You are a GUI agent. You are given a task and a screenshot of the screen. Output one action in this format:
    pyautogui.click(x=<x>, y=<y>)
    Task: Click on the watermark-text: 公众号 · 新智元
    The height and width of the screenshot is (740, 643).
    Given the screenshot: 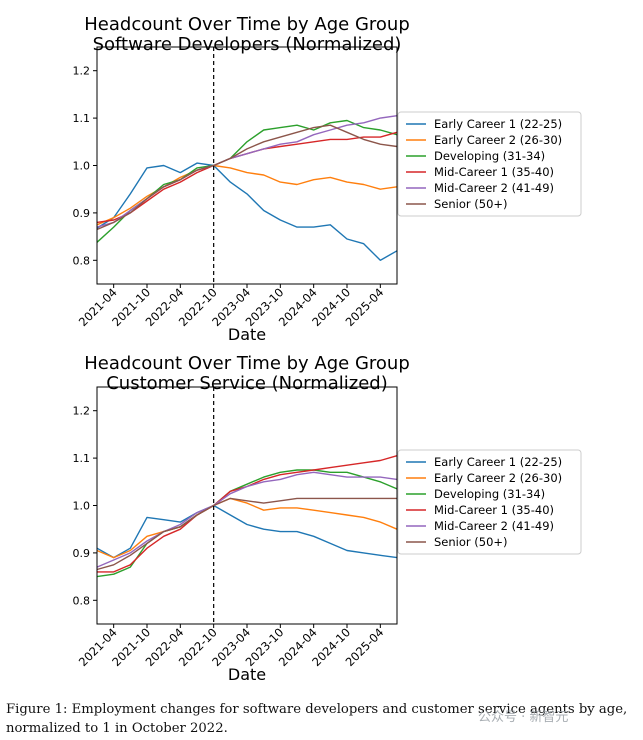 What is the action you would take?
    pyautogui.click(x=523, y=717)
    